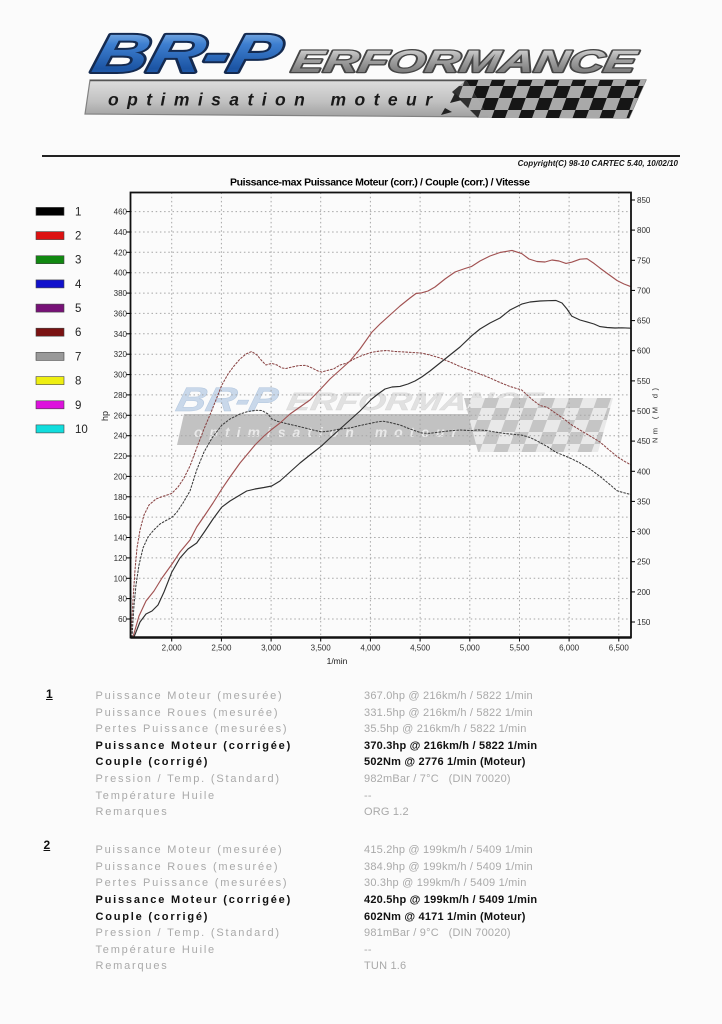  Describe the element at coordinates (121, 517) in the screenshot. I see `svg-text: 160` at that location.